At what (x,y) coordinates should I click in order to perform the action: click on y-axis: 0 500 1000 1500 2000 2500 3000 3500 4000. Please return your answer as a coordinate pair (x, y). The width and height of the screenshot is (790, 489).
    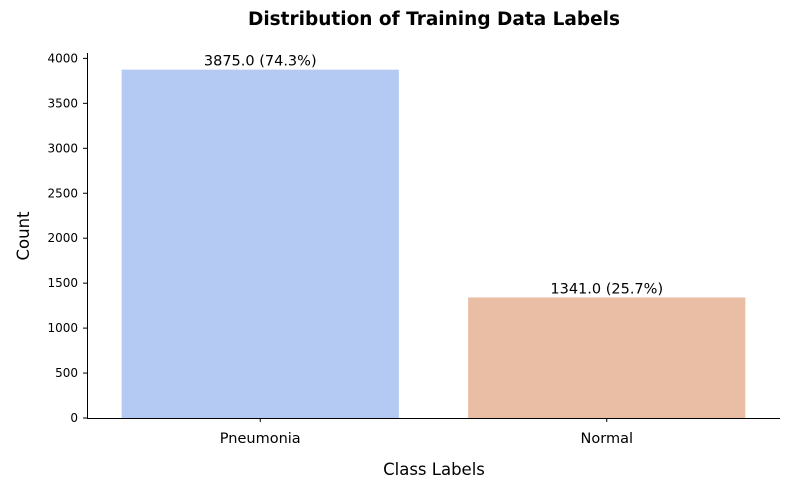
    Looking at the image, I should click on (67, 238).